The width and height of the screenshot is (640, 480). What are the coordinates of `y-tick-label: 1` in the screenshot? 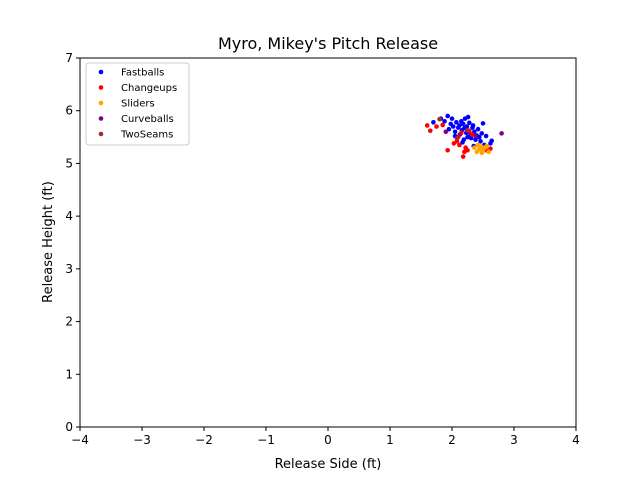 It's located at (69, 374).